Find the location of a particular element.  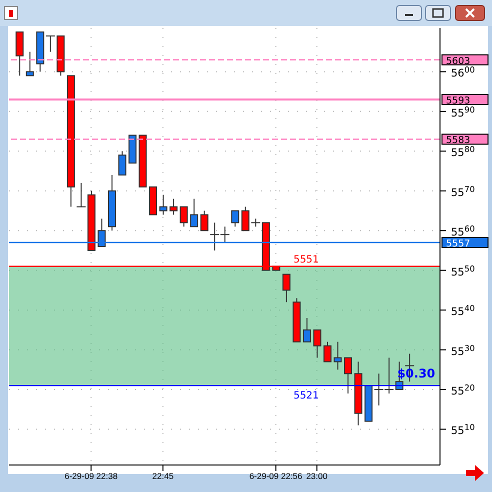

y-tick-label: 55$^{60}$ is located at coordinates (463, 231).